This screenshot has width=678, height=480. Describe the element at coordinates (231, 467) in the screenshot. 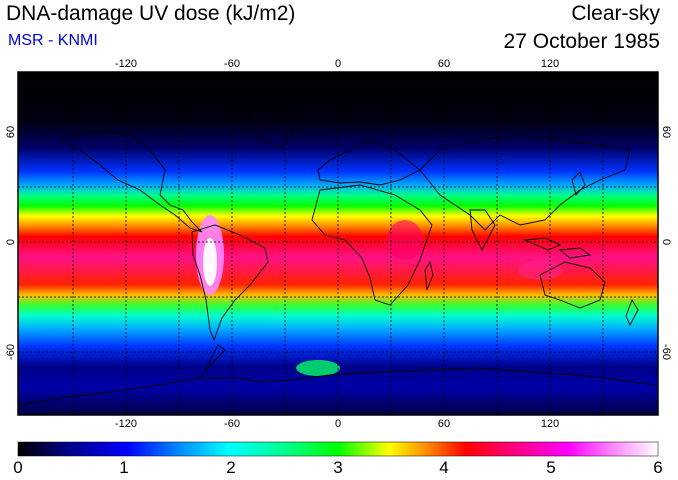

I see `colorbar-label: 2` at that location.